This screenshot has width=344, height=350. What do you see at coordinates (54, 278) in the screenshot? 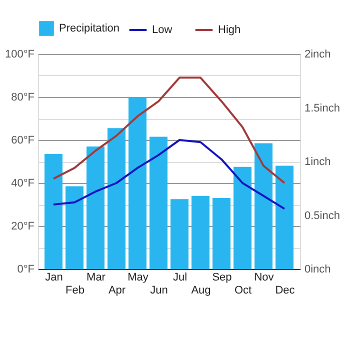
I see `x-tick-label: Jan` at bounding box center [54, 278].